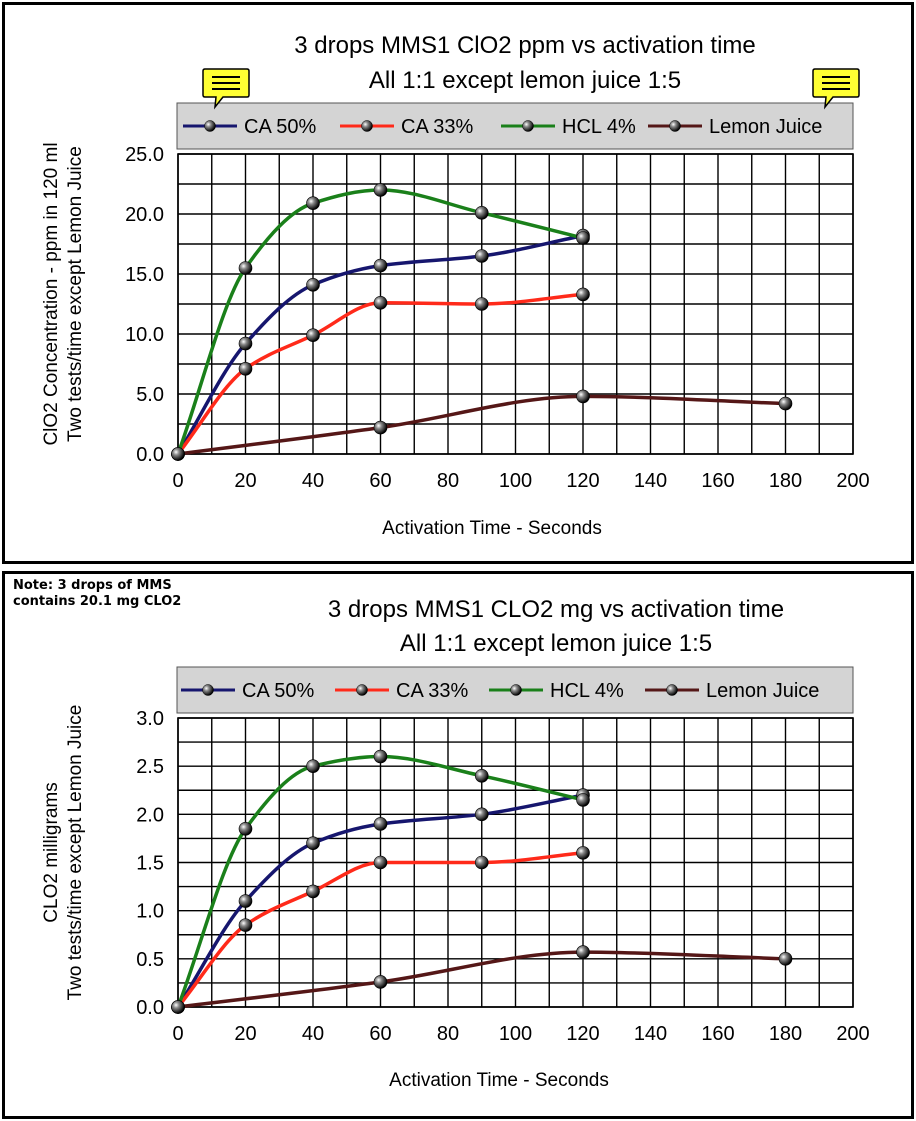  Describe the element at coordinates (150, 960) in the screenshot. I see `y-tick-label: 0.5` at that location.